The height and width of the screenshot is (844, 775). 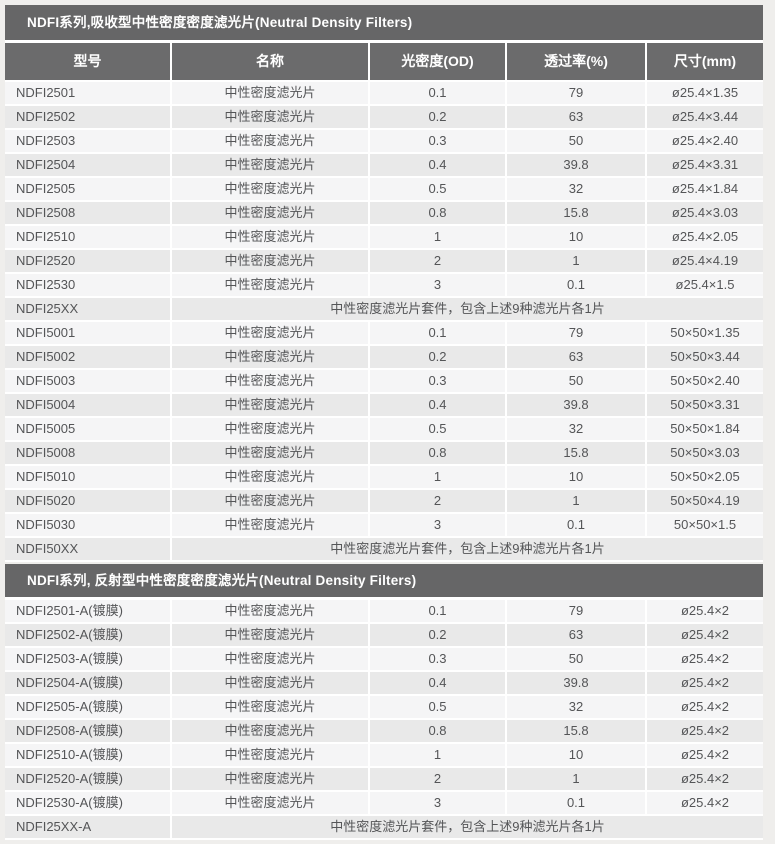 What do you see at coordinates (87, 779) in the screenshot?
I see `model-cell: NDFI2520-A(镀膜)` at bounding box center [87, 779].